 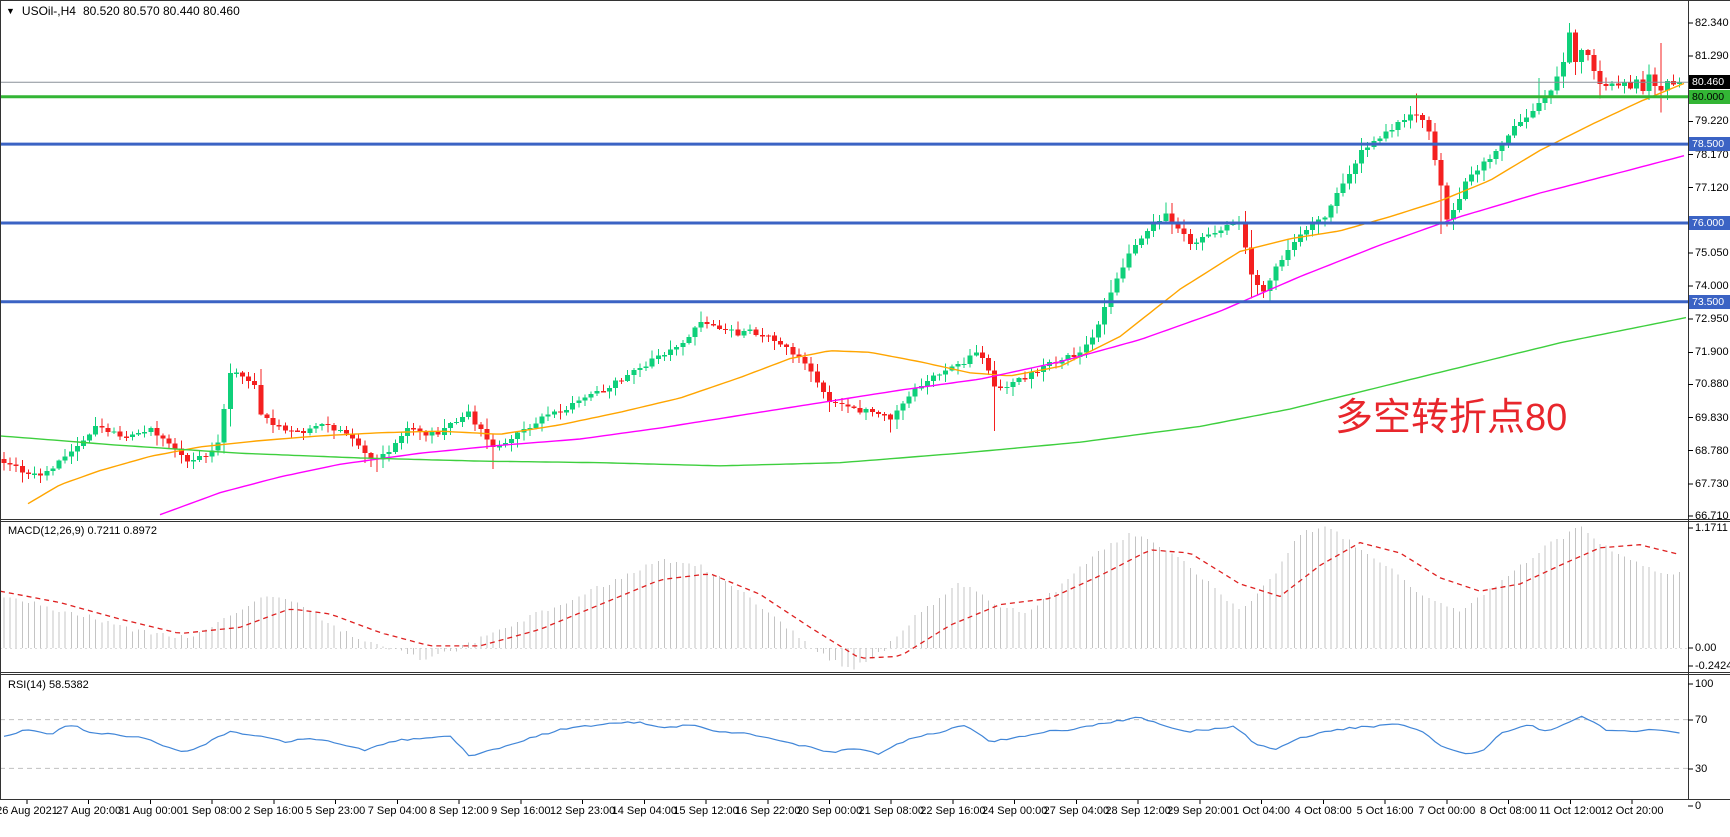 I want to click on macd-label: MACD(12,26,9), so click(x=46, y=531).